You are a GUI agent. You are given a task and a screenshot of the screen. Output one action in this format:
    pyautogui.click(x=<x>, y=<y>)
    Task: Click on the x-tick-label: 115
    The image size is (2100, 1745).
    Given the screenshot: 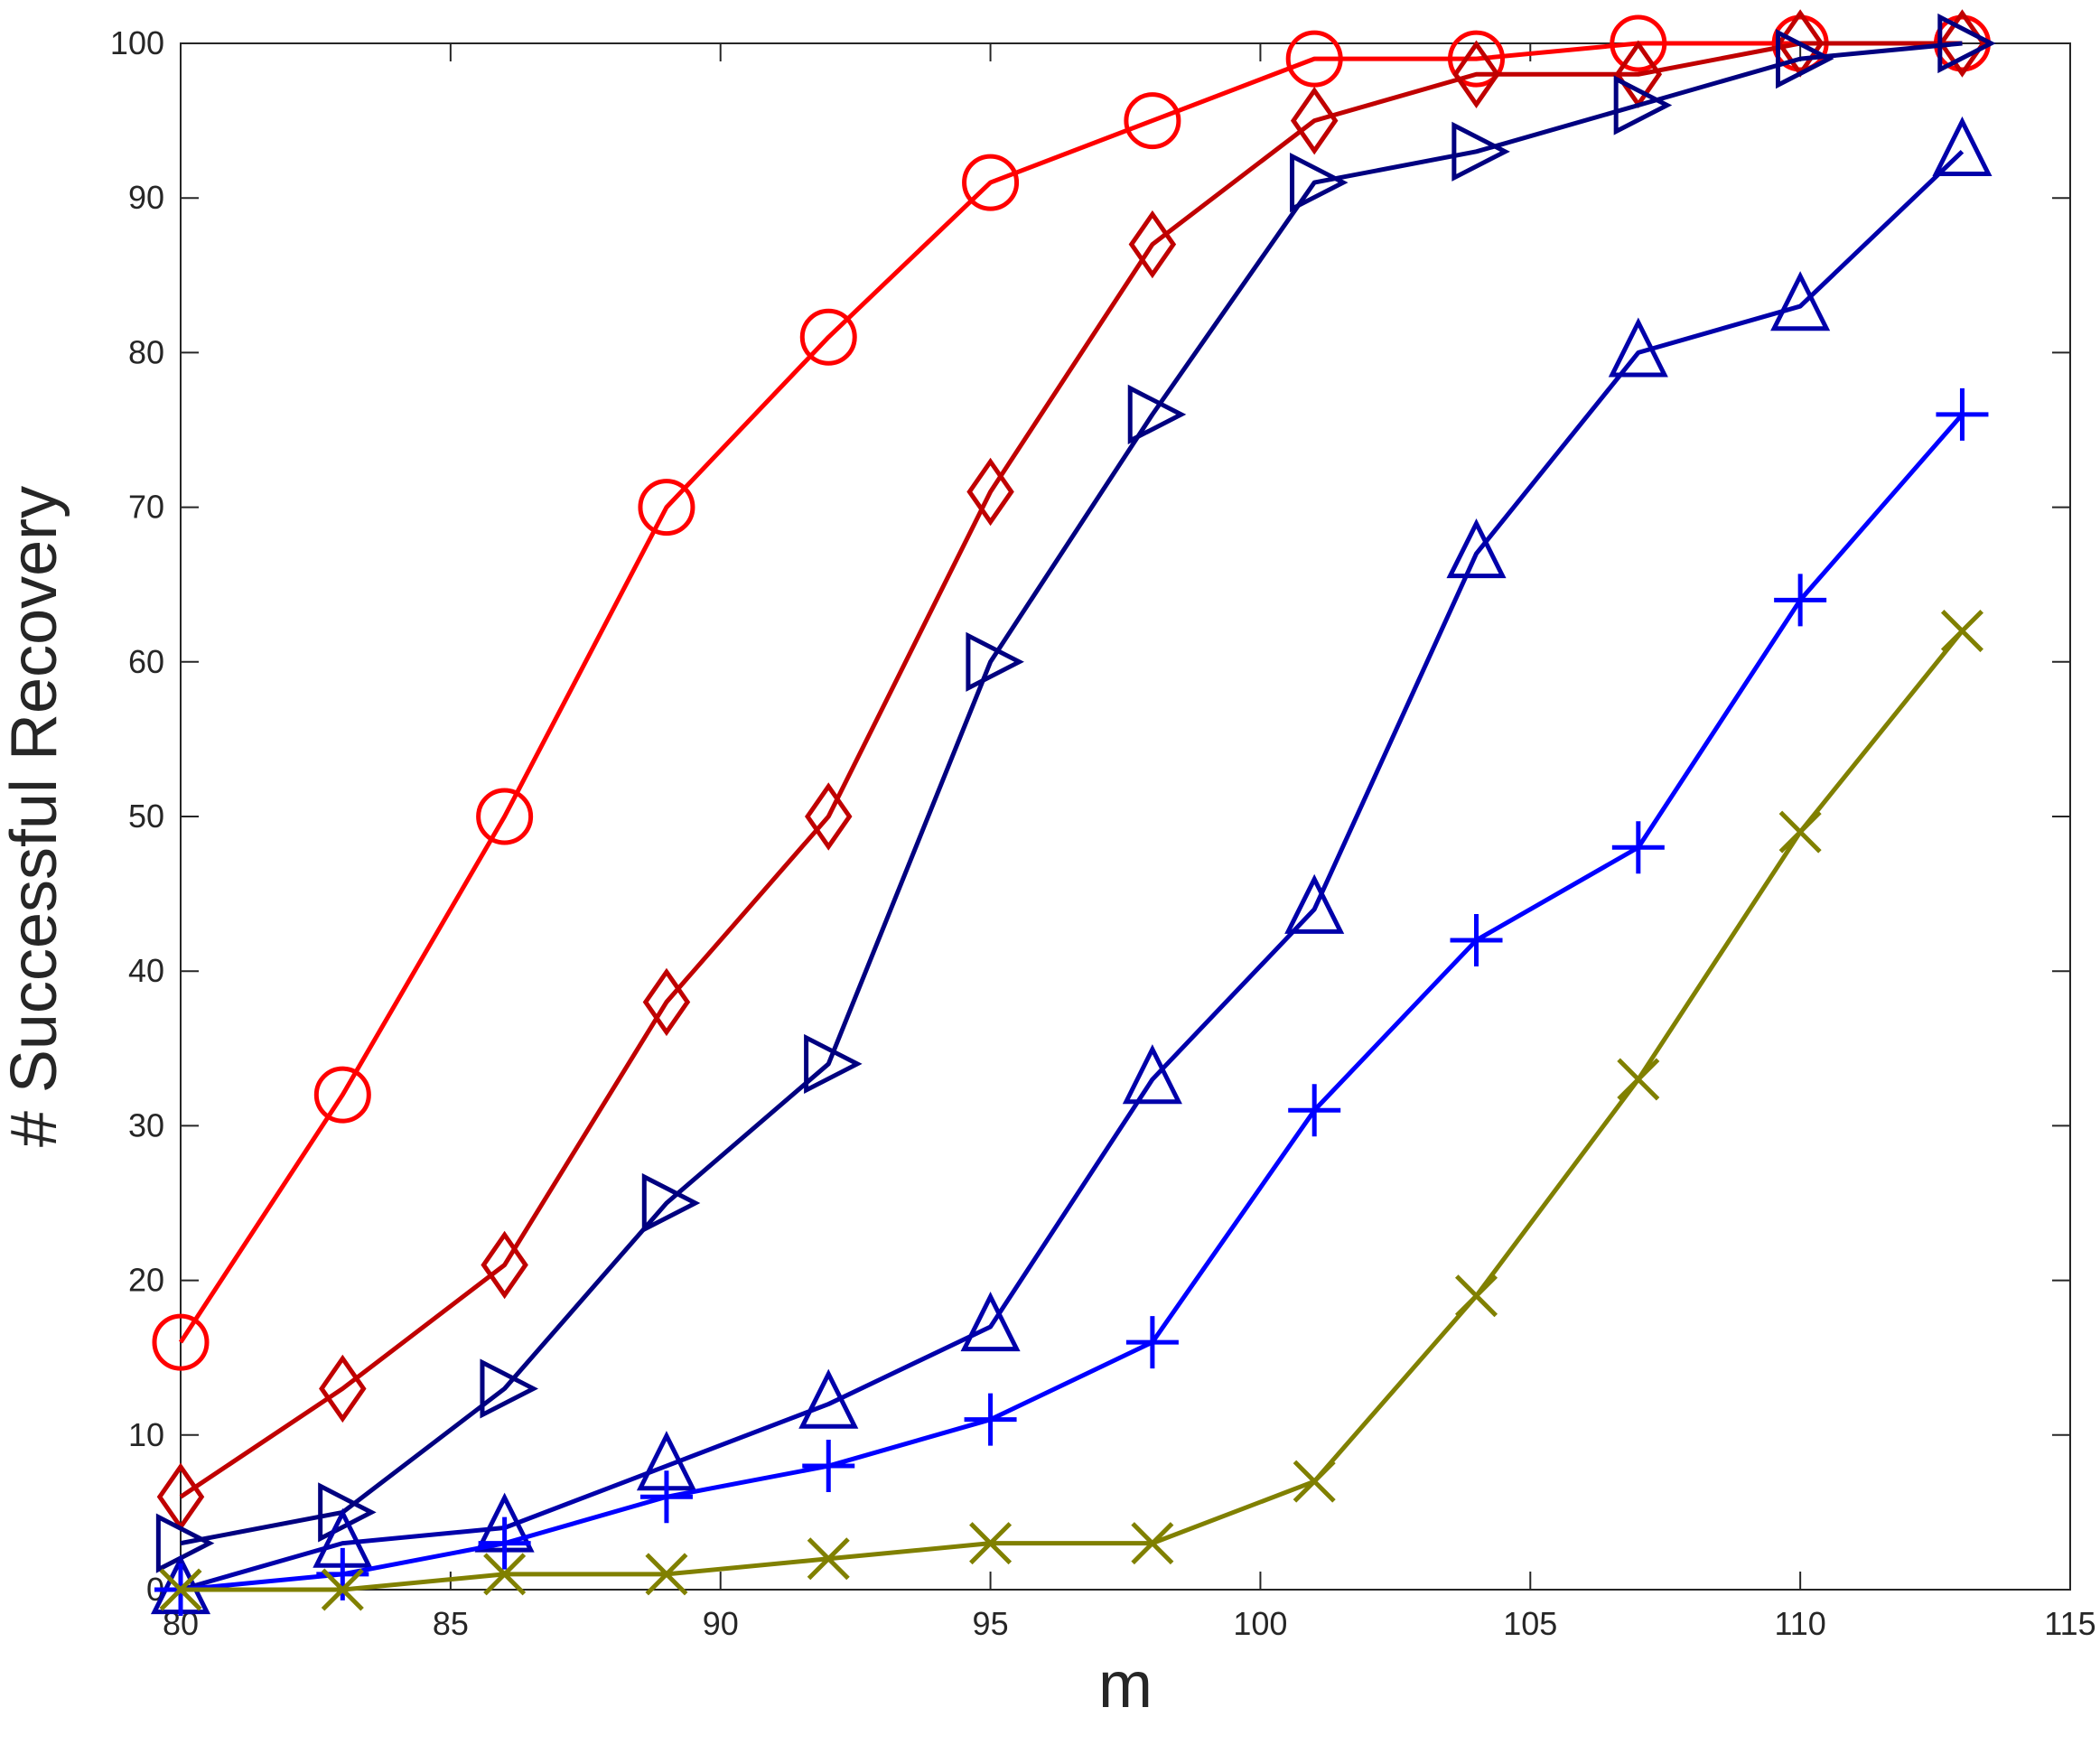 What is the action you would take?
    pyautogui.click(x=2069, y=1623)
    